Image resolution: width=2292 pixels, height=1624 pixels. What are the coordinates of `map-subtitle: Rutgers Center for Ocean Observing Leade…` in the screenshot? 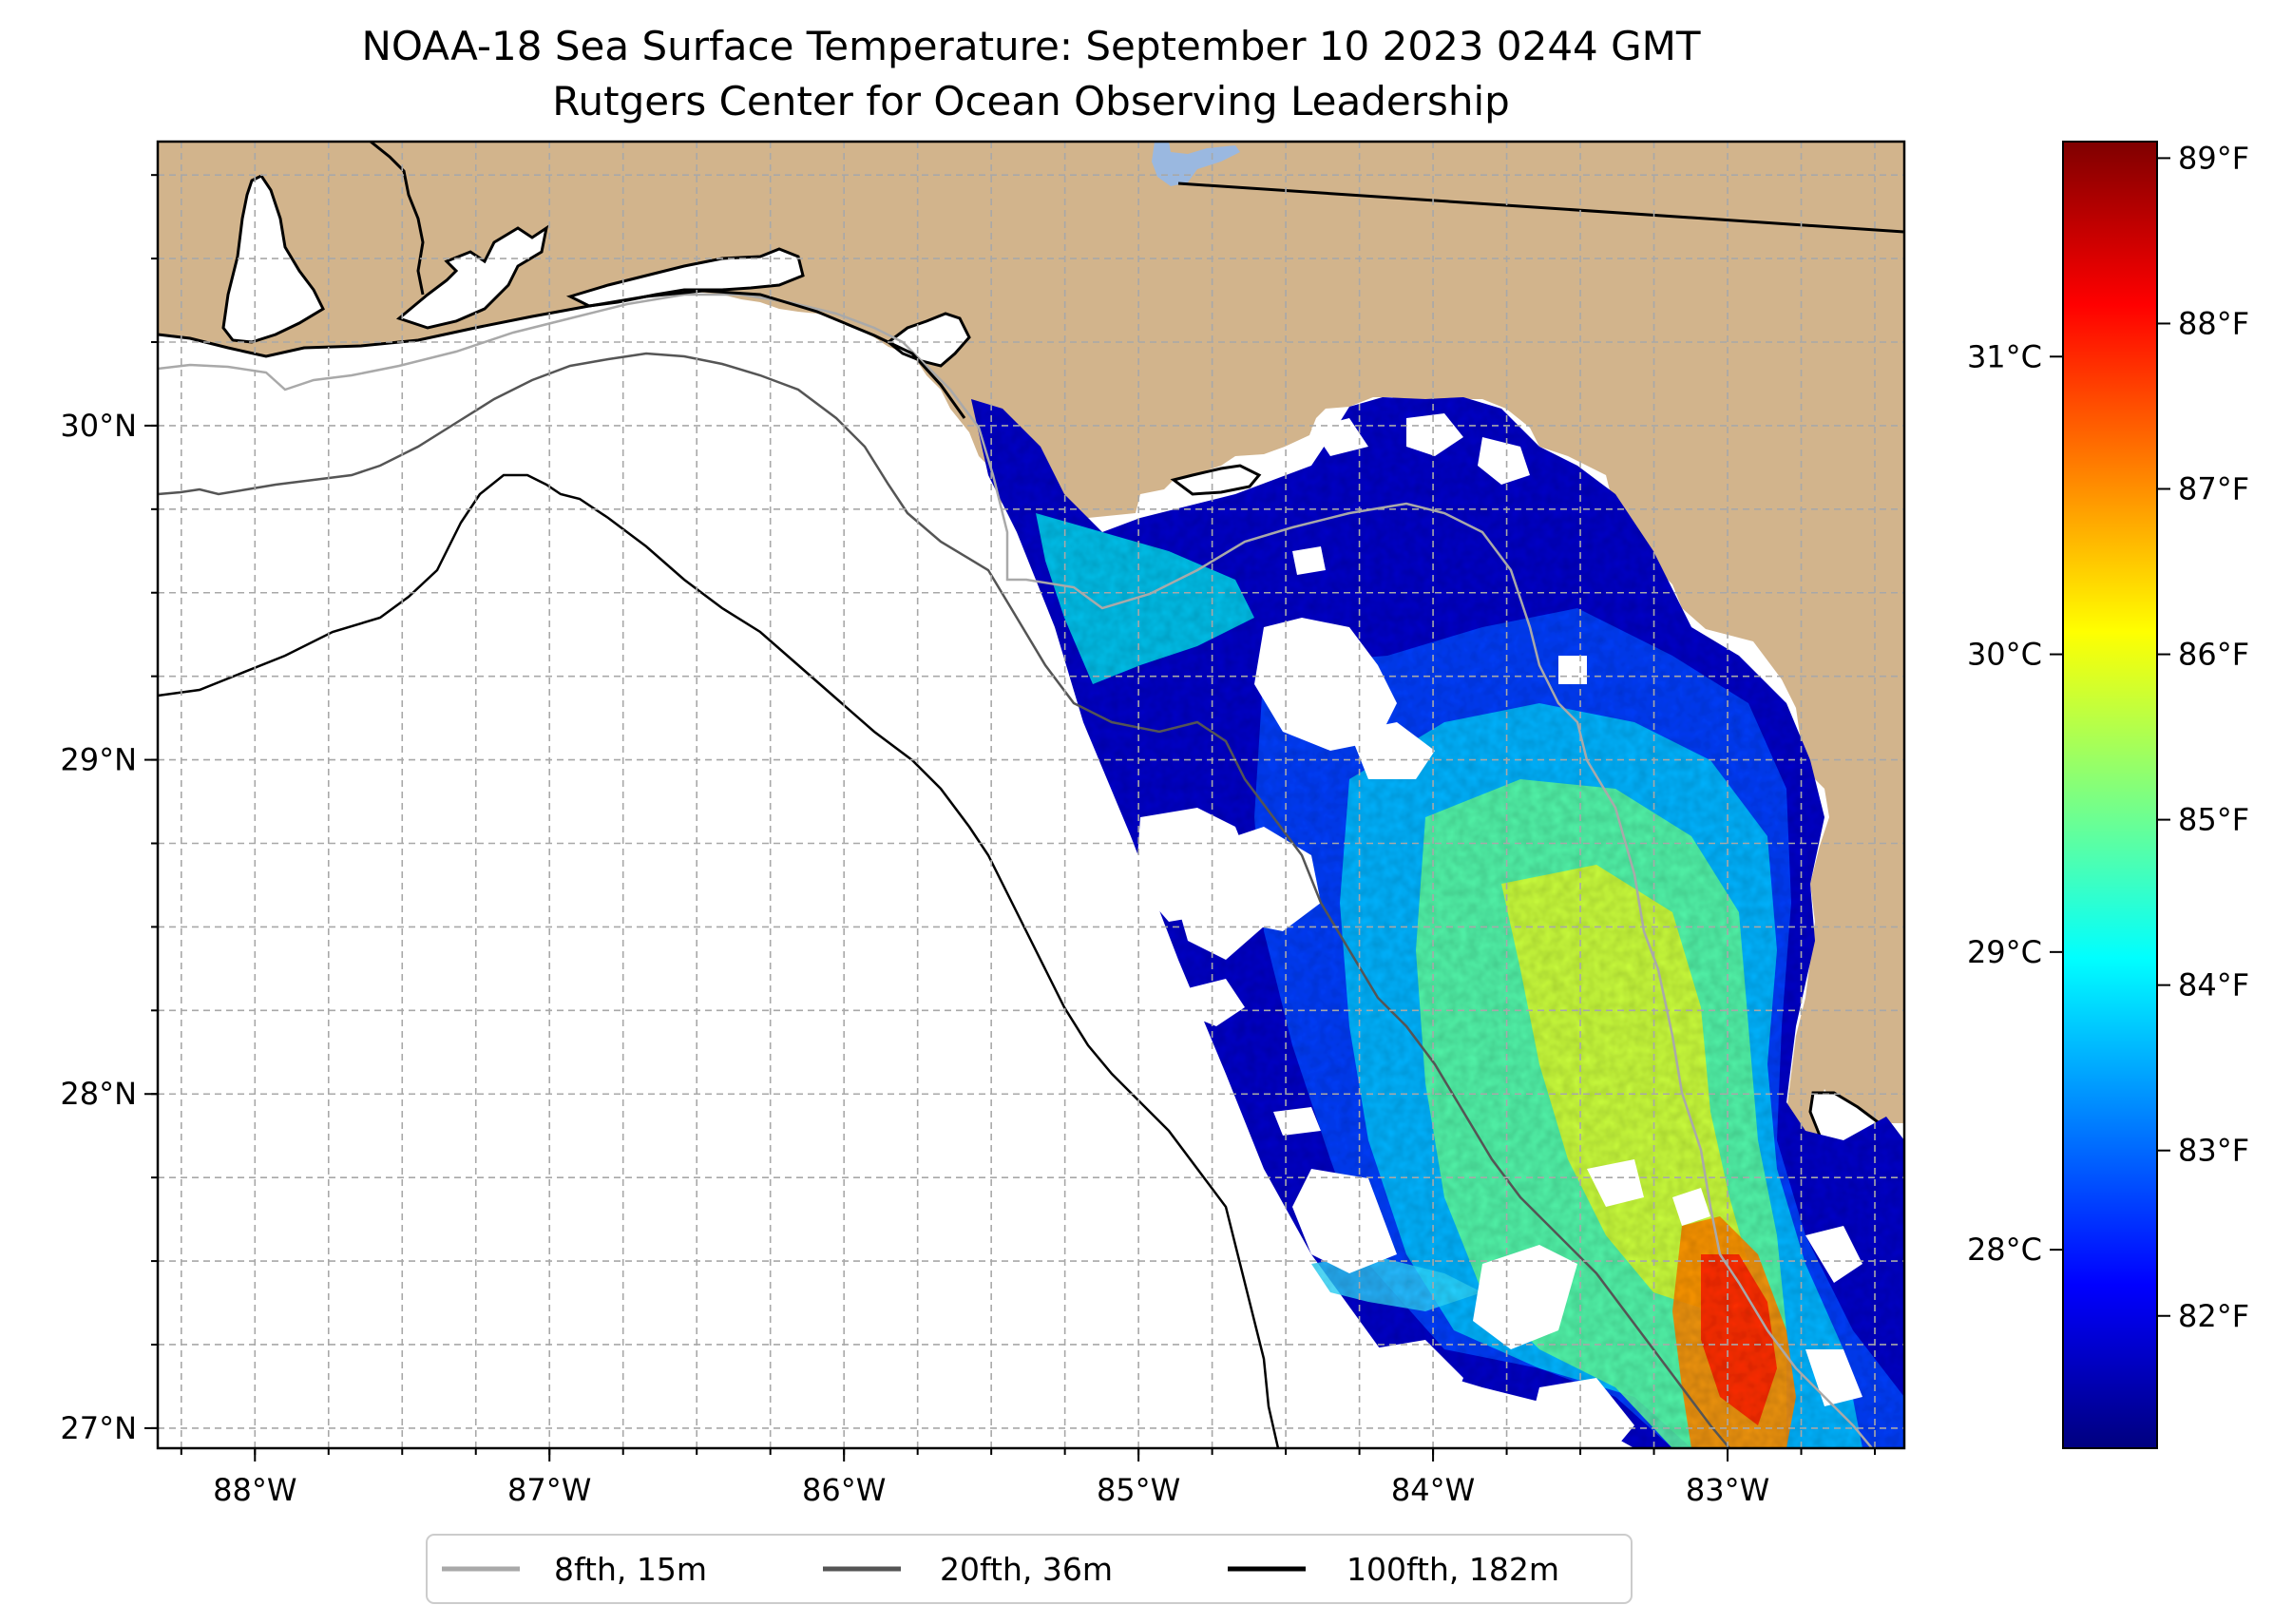 It's located at (1031, 101).